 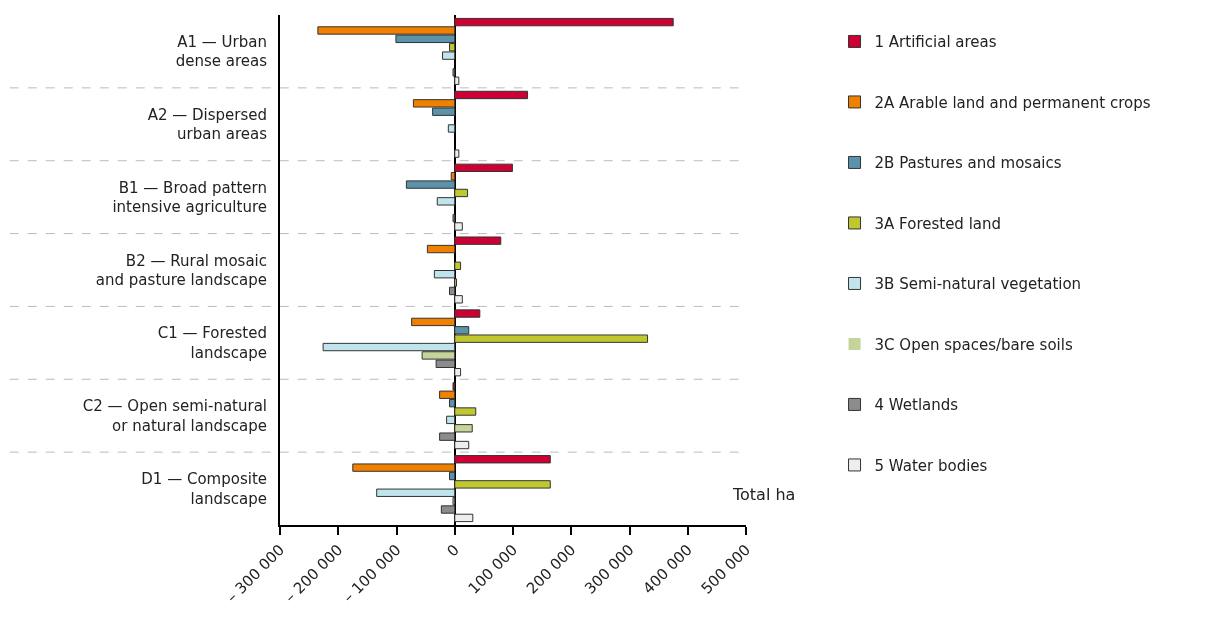 I want to click on legend-label: 2A Arable land and permanent crops, so click(x=1012, y=102).